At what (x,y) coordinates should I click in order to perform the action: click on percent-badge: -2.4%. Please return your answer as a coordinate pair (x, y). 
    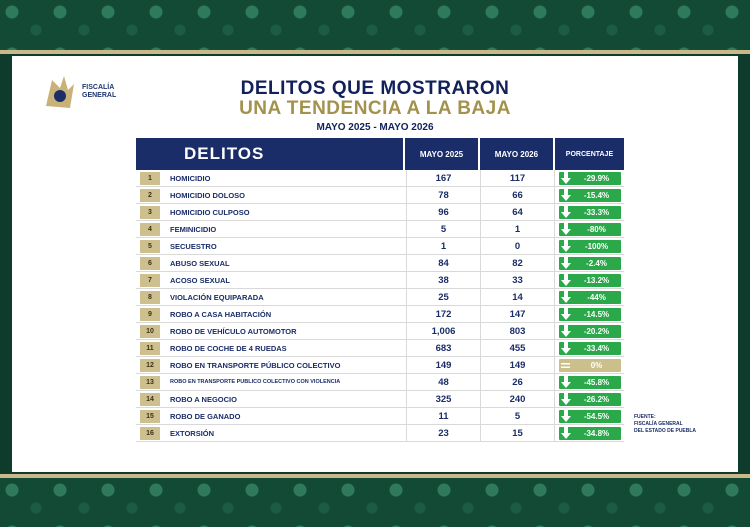
    Looking at the image, I should click on (589, 263).